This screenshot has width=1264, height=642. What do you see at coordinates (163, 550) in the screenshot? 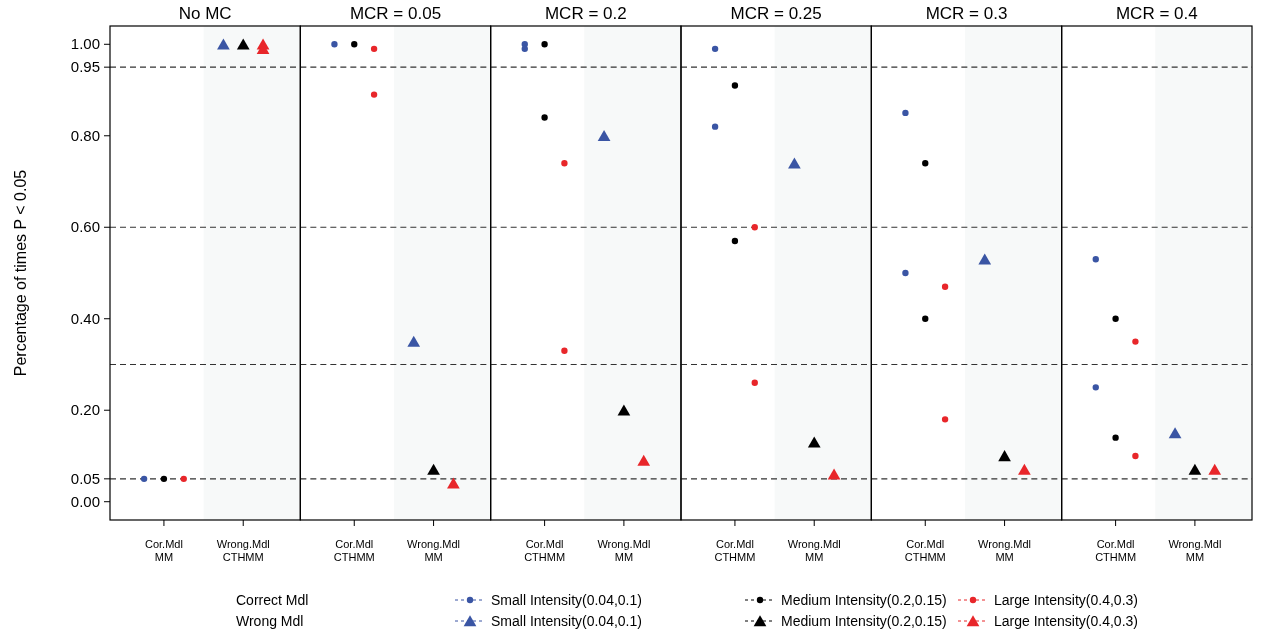
I see `x-tick-label: Cor.Mdl MM` at bounding box center [163, 550].